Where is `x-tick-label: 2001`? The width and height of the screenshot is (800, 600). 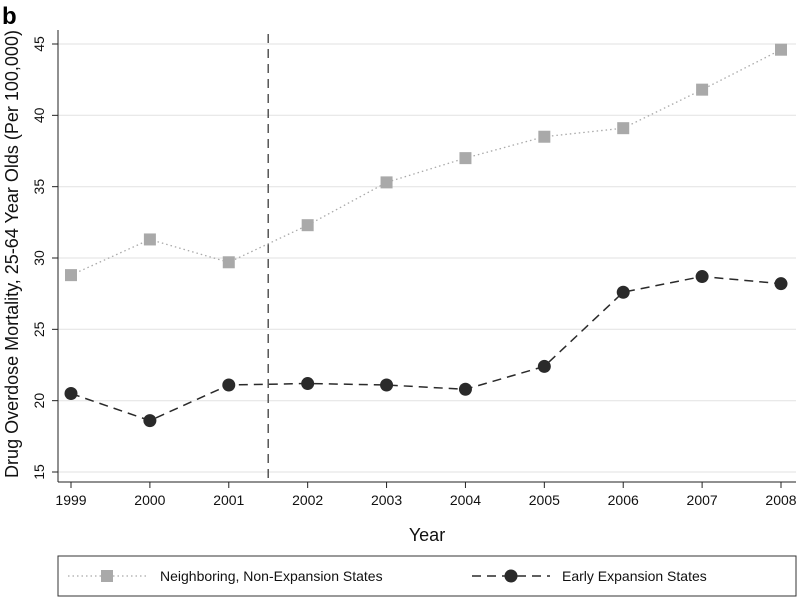 x-tick-label: 2001 is located at coordinates (228, 500).